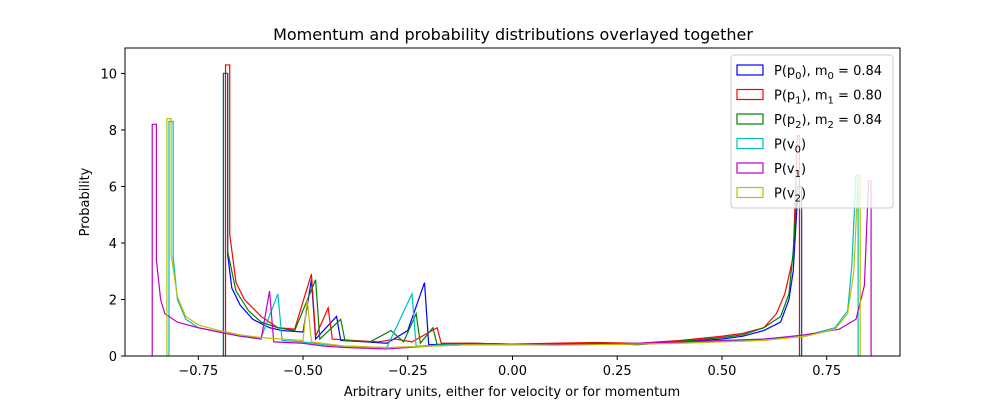  I want to click on x-tick-label: −0.25, so click(408, 371).